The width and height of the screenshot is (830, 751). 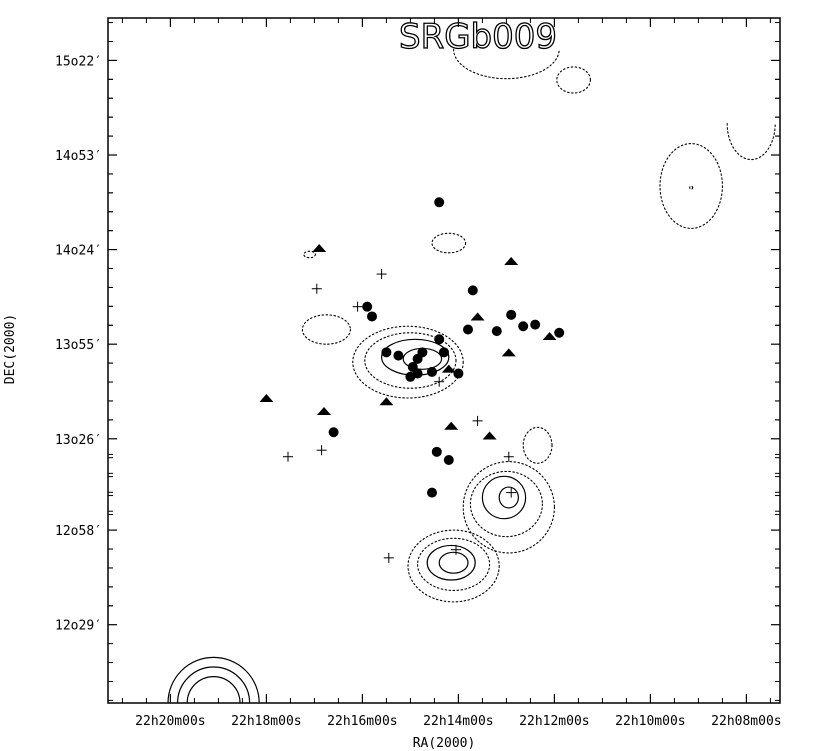 What do you see at coordinates (78, 156) in the screenshot?
I see `y-tick-label: 14o53′` at bounding box center [78, 156].